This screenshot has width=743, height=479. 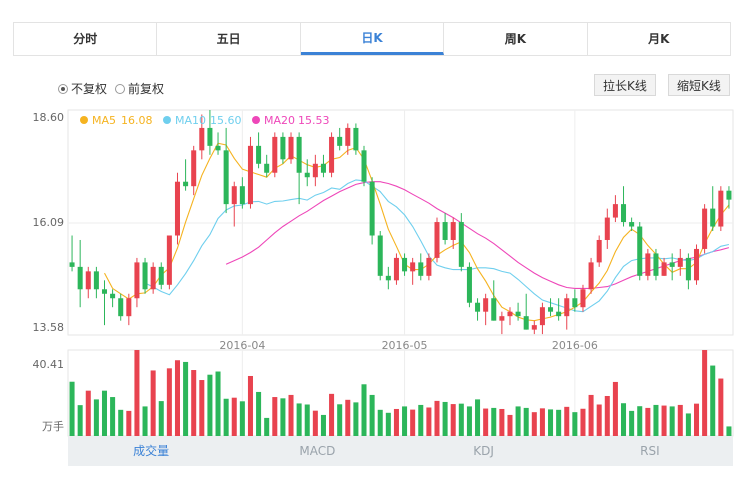 What do you see at coordinates (256, 120) in the screenshot?
I see `ma20-legend-marker` at bounding box center [256, 120].